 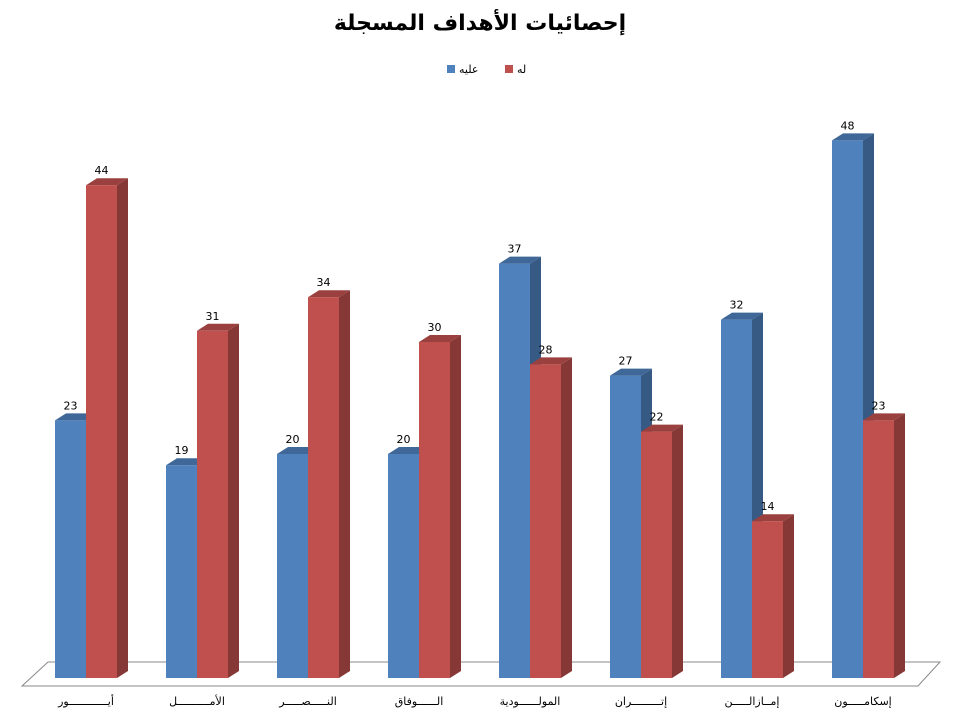 I want to click on value-label: 44, so click(x=102, y=170).